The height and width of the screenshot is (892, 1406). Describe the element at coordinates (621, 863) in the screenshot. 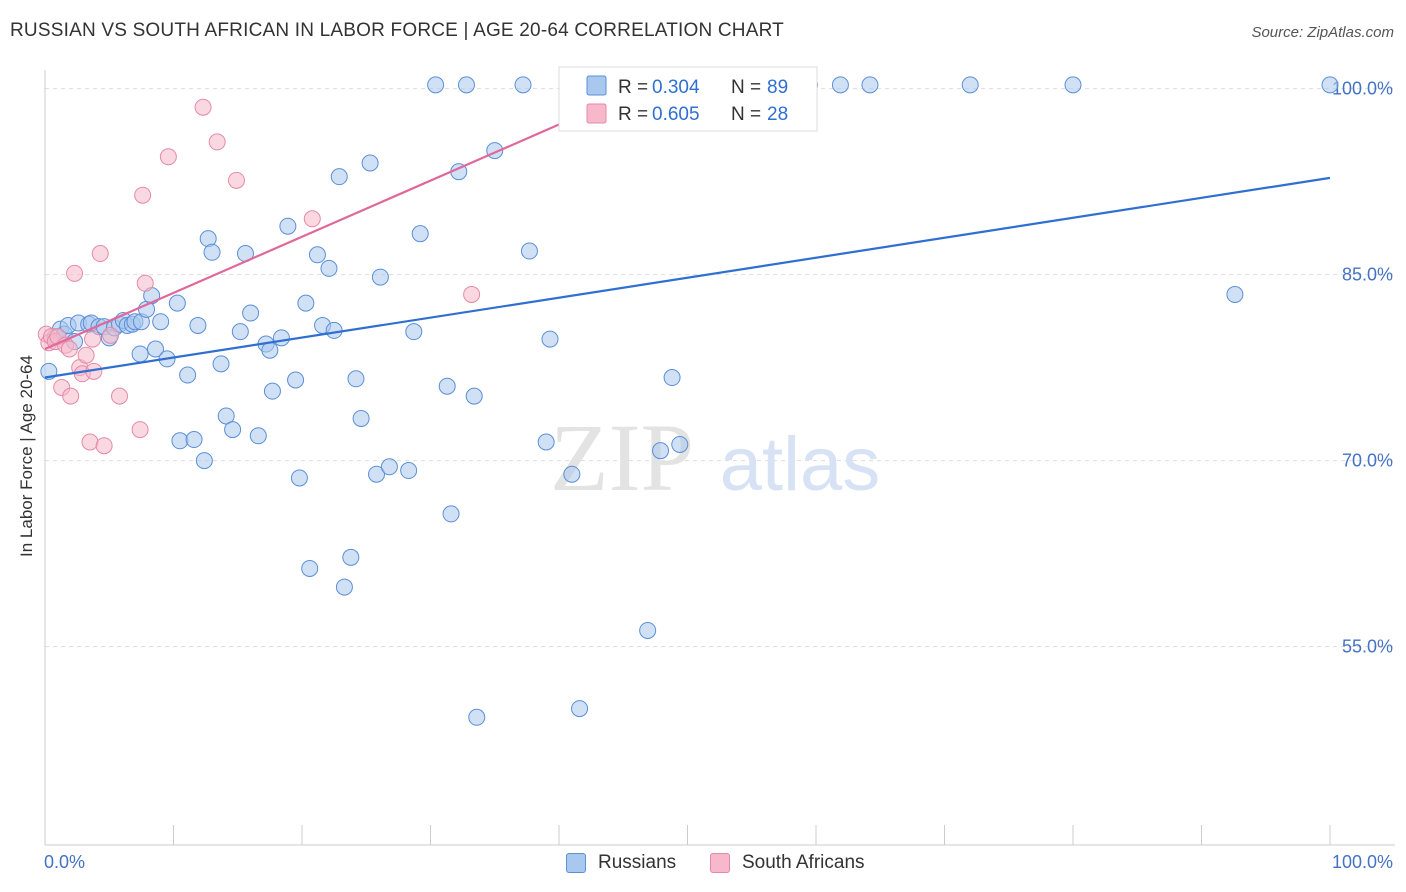

I see `bottom-legend-russians: Russians` at that location.